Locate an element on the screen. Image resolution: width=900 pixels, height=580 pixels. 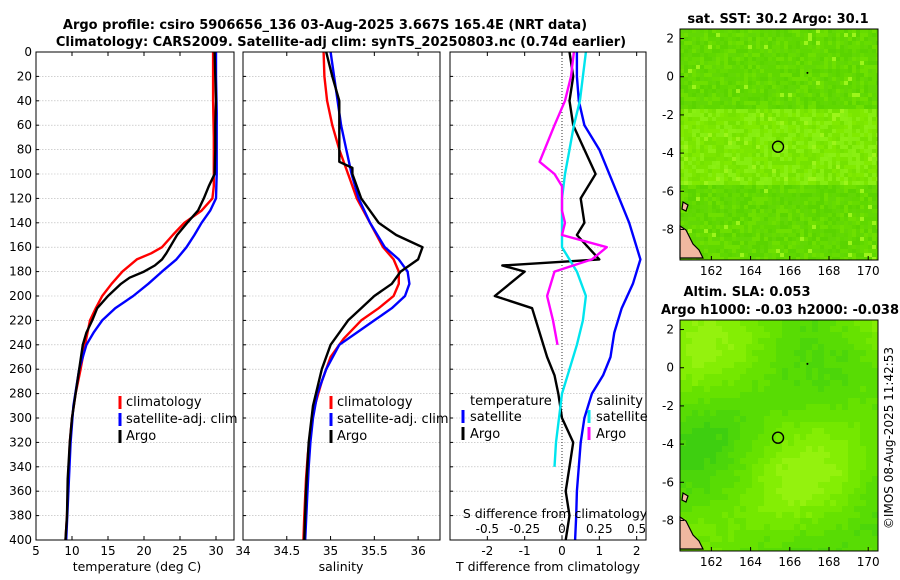
difference-top-label: S difference from climatology is located at coordinates (555, 513).